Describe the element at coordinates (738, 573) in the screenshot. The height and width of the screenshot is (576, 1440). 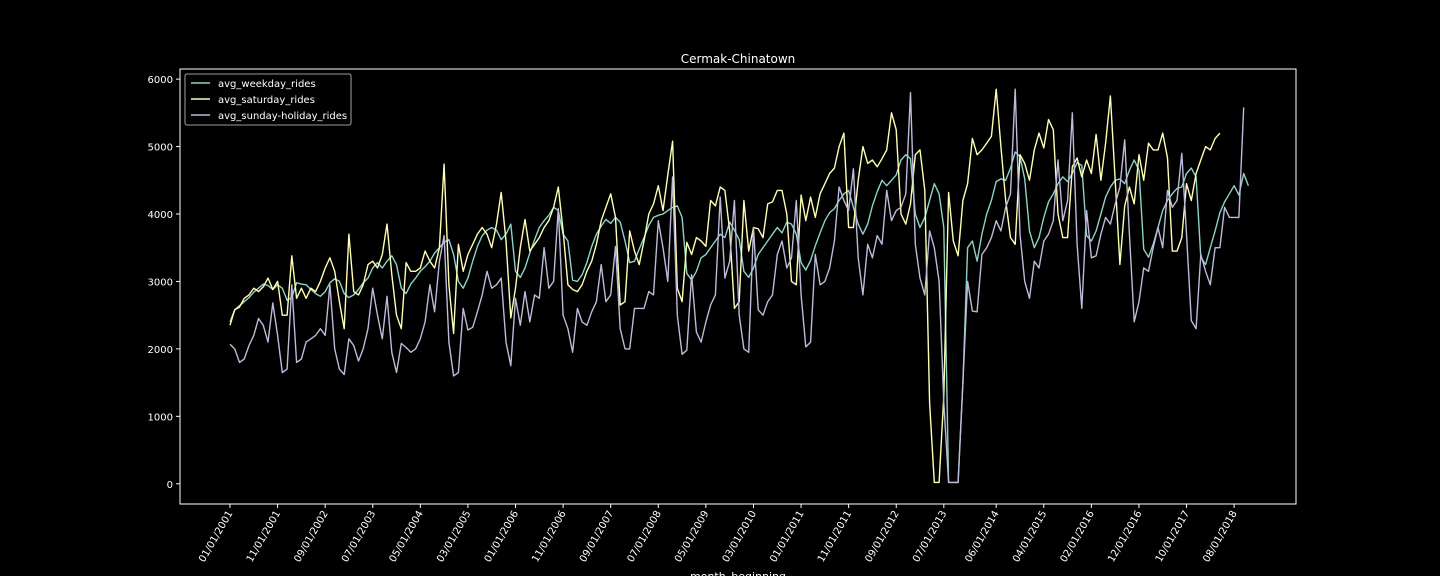
I see `x-axis-label: month_beginning` at that location.